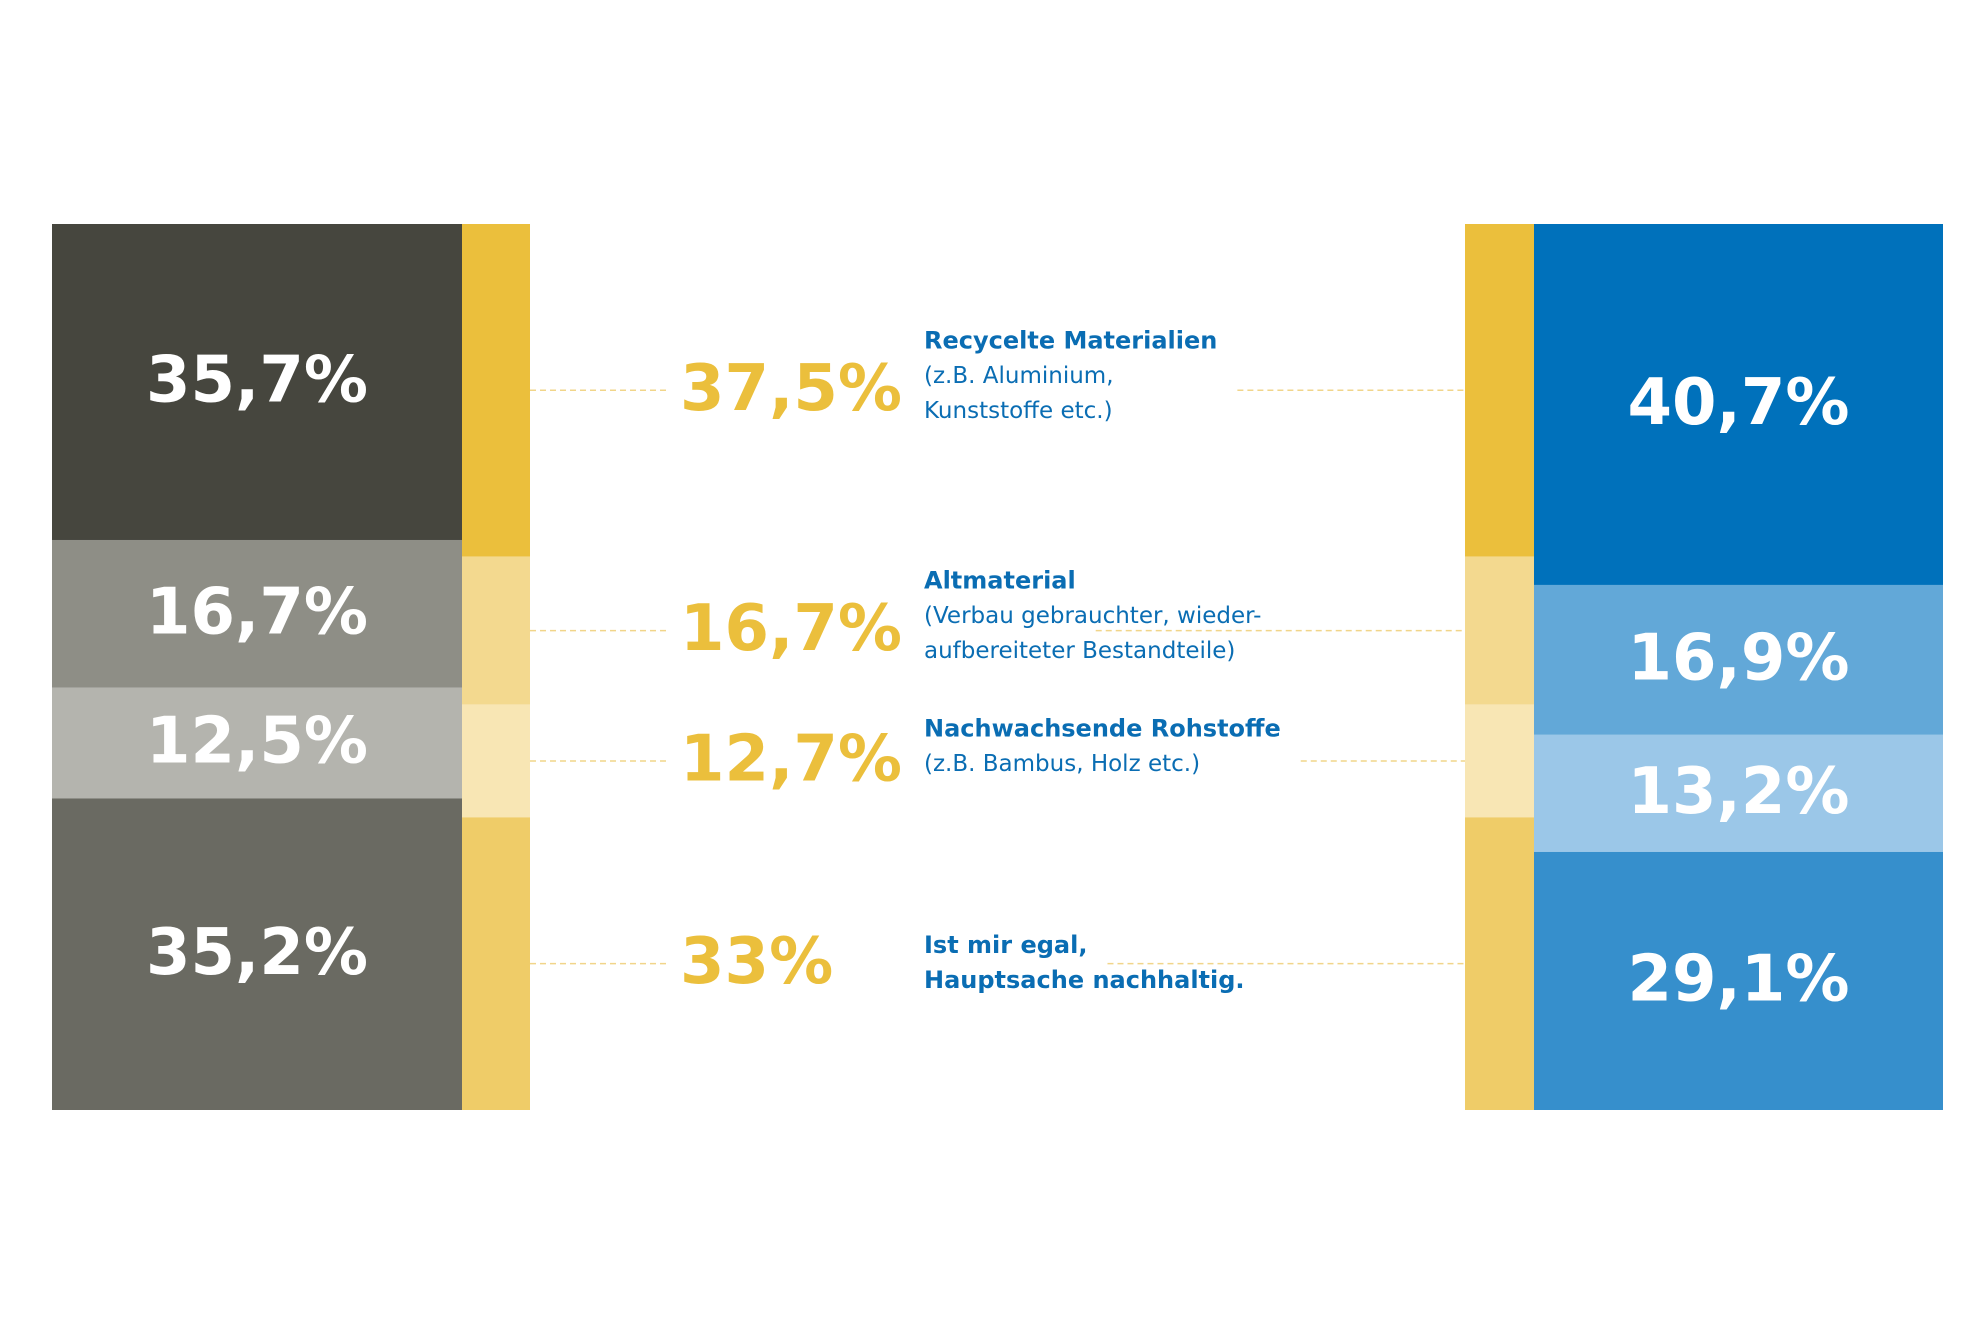 This screenshot has width=1986, height=1328. I want to click on category-label: Ist mir egal,, so click(1005, 945).